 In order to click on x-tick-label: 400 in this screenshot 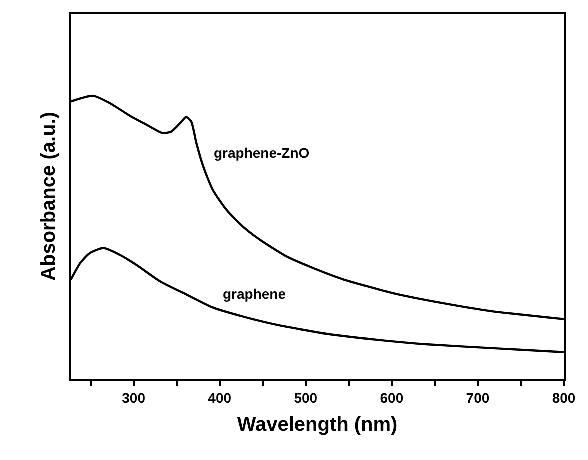, I will do `click(220, 398)`.